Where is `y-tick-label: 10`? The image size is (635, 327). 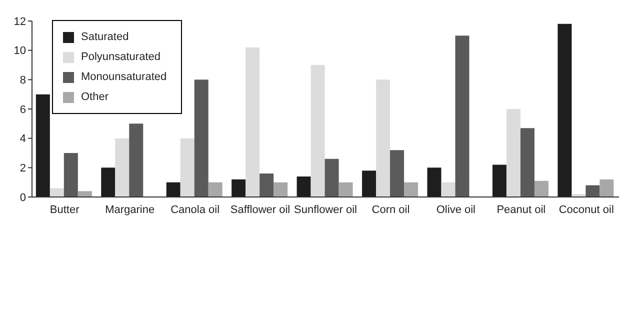 y-tick-label: 10 is located at coordinates (20, 51).